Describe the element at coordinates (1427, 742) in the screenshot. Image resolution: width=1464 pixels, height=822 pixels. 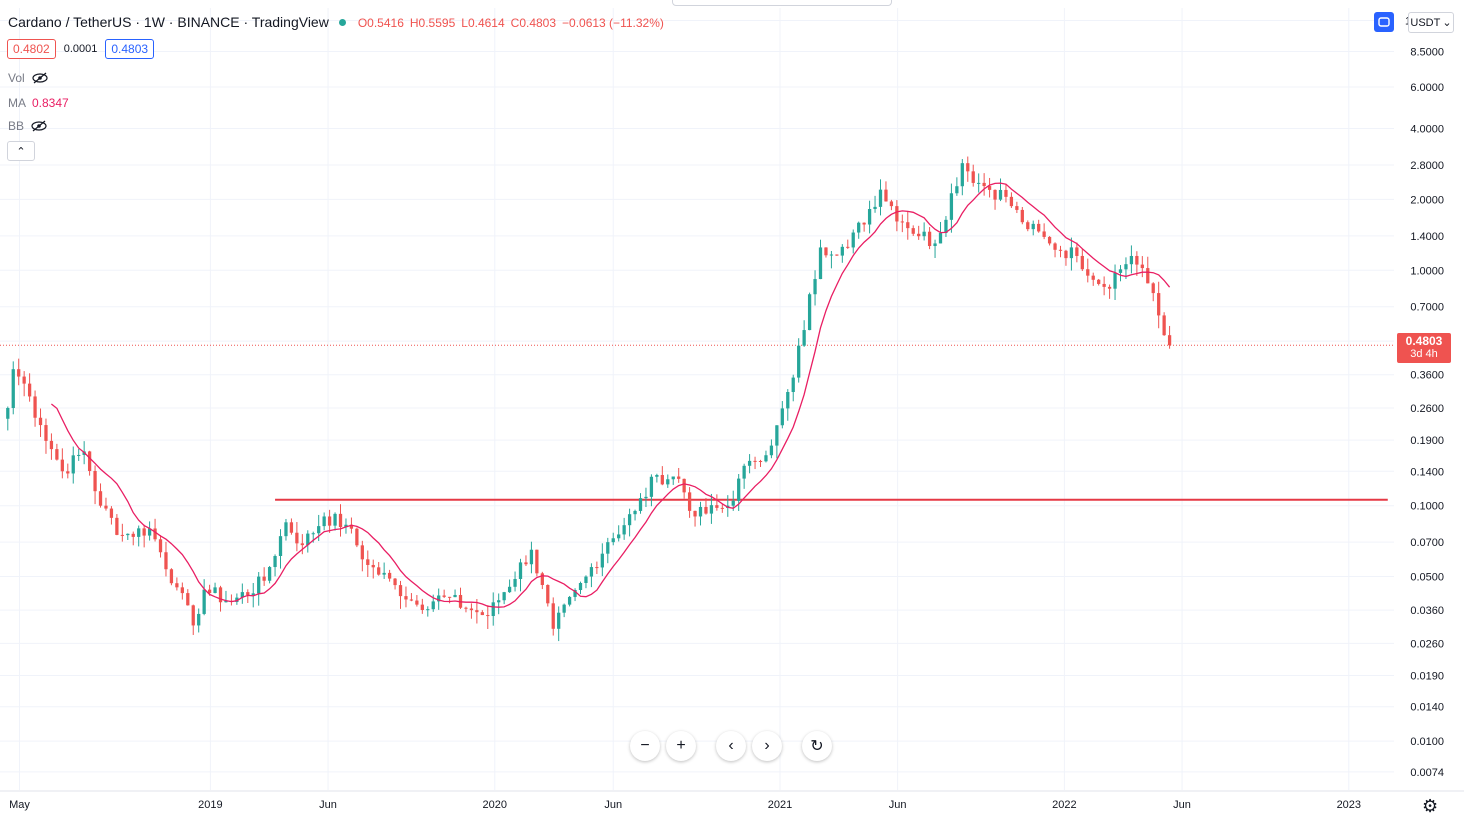
I see `price-tick-label: 0.0100` at that location.